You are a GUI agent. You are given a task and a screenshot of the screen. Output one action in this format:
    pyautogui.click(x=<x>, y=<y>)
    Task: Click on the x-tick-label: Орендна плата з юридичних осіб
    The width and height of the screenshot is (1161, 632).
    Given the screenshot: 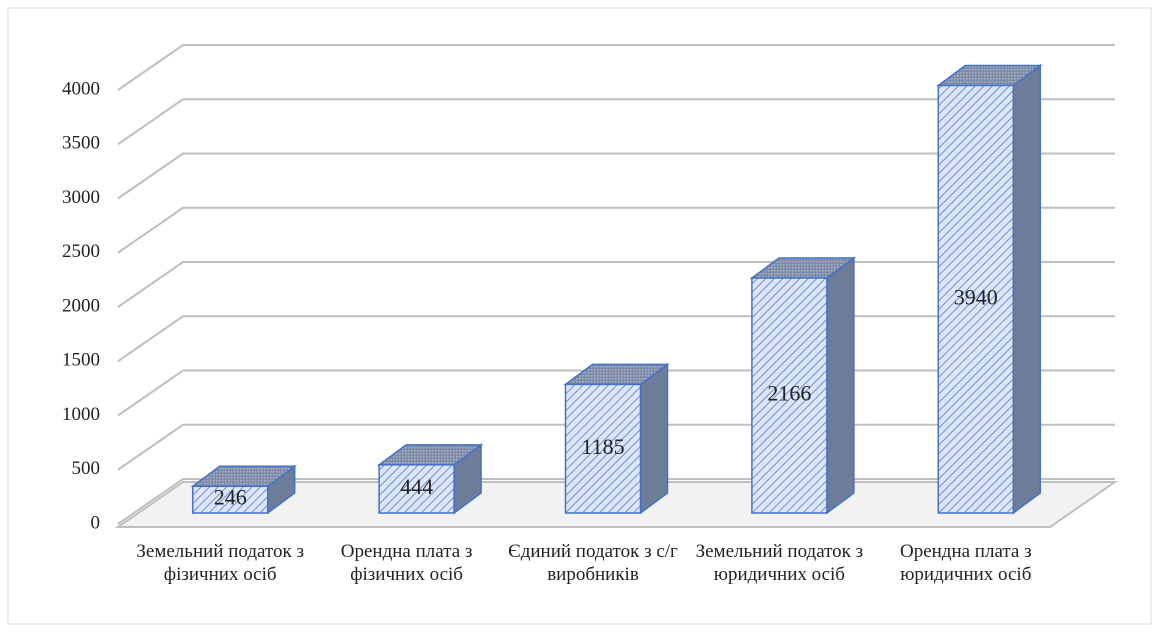 What is the action you would take?
    pyautogui.click(x=965, y=563)
    